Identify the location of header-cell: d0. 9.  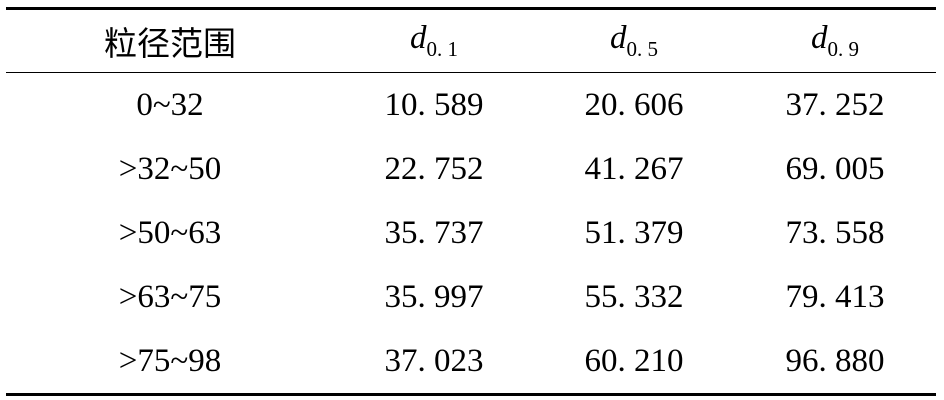
(835, 41).